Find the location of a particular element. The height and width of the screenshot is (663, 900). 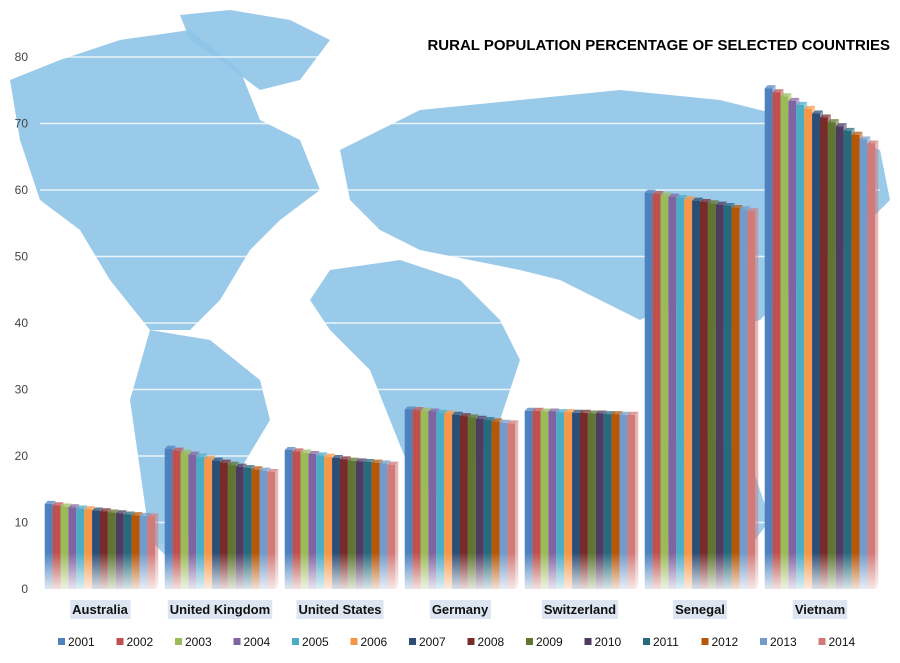

category-label: Vietnam is located at coordinates (820, 609).